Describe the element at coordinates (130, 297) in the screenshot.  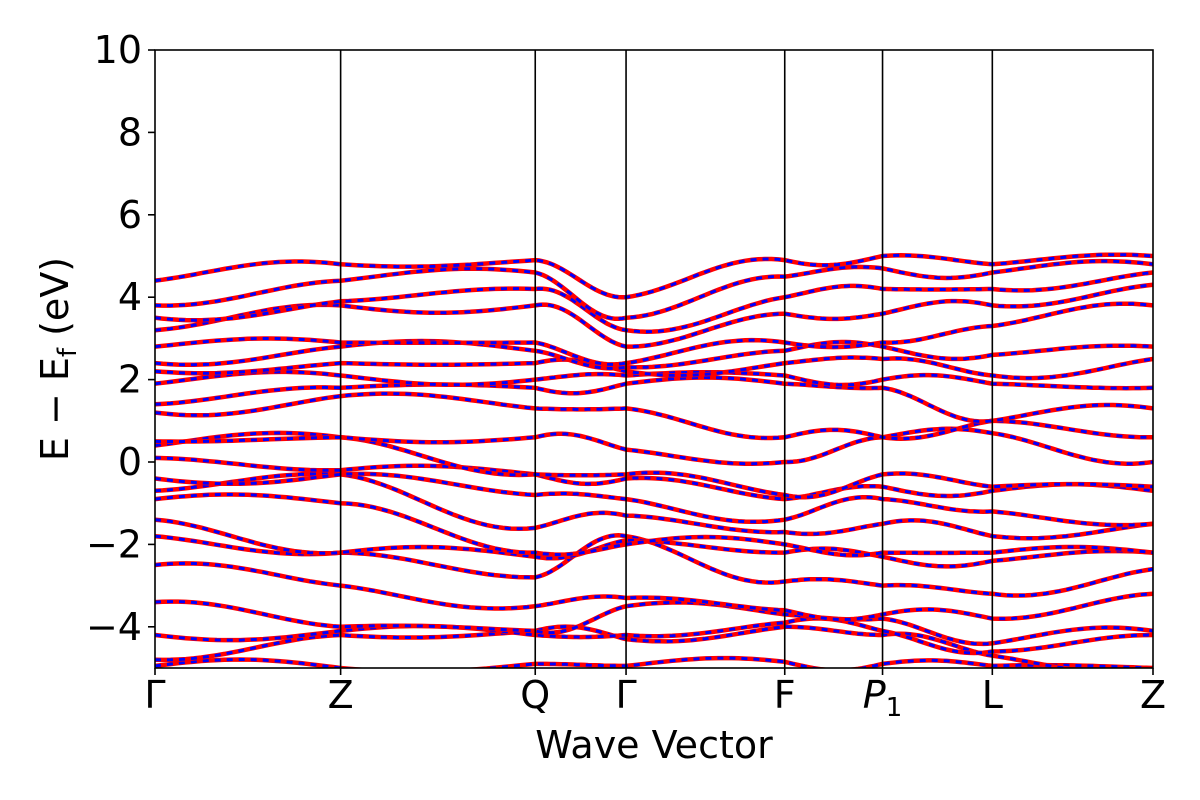
I see `y-tick-label-4: 4` at that location.